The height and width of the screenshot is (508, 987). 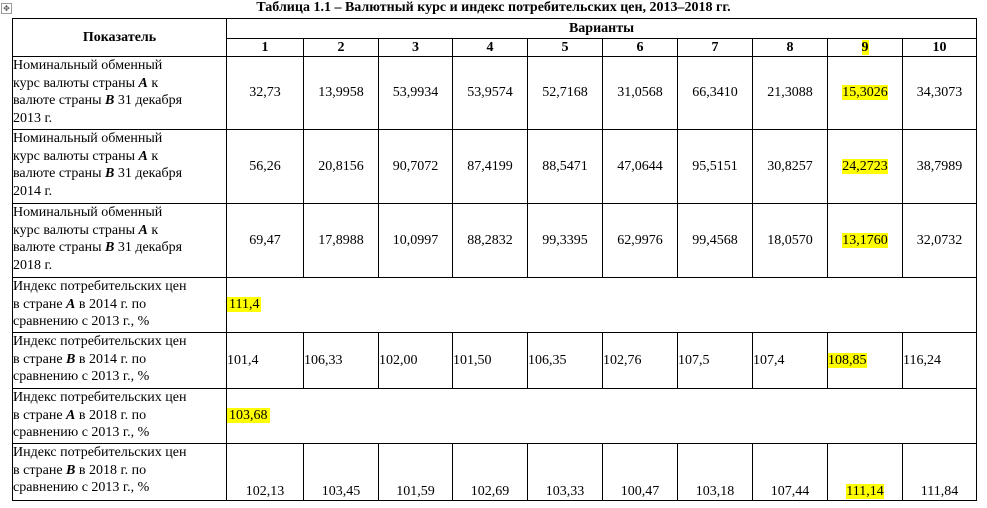 What do you see at coordinates (341, 472) in the screenshot?
I see `value-cell: 103,45` at bounding box center [341, 472].